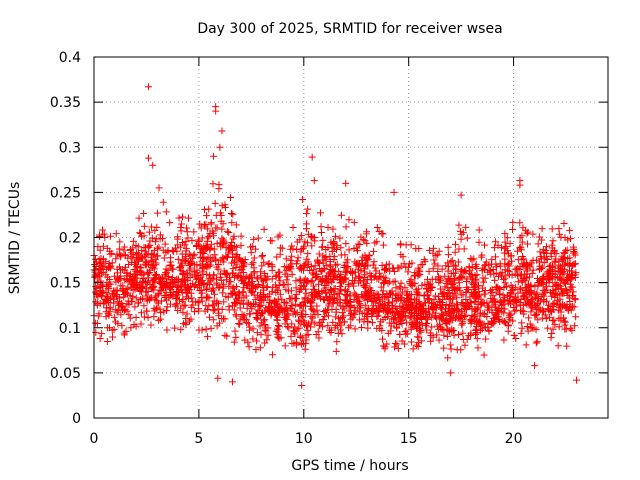 The width and height of the screenshot is (640, 480). What do you see at coordinates (535, 366) in the screenshot?
I see `data-point-trough` at bounding box center [535, 366].